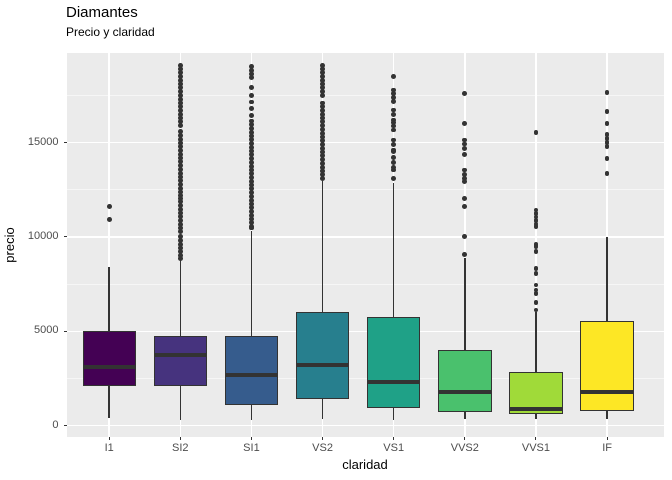 The width and height of the screenshot is (672, 480). Describe the element at coordinates (9, 245) in the screenshot. I see `y-axis-title: precio` at that location.